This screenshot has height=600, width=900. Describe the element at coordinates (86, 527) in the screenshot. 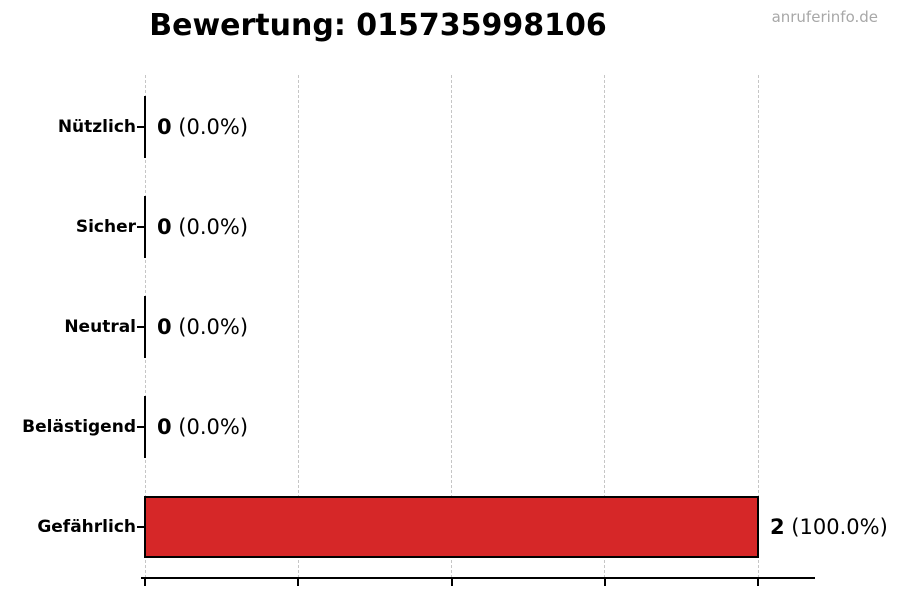

I see `category-label: Gefährlich` at that location.